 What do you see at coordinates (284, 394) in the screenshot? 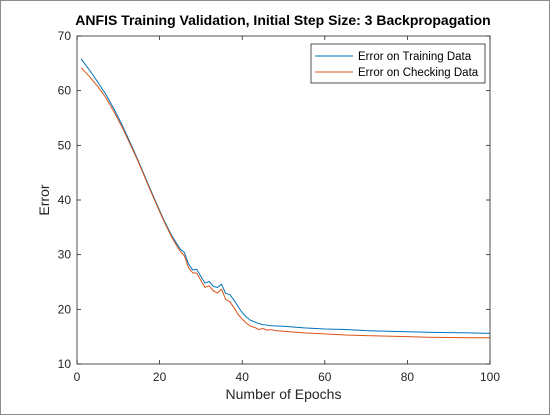
I see `x-axis-label: Number of Epochs` at bounding box center [284, 394].